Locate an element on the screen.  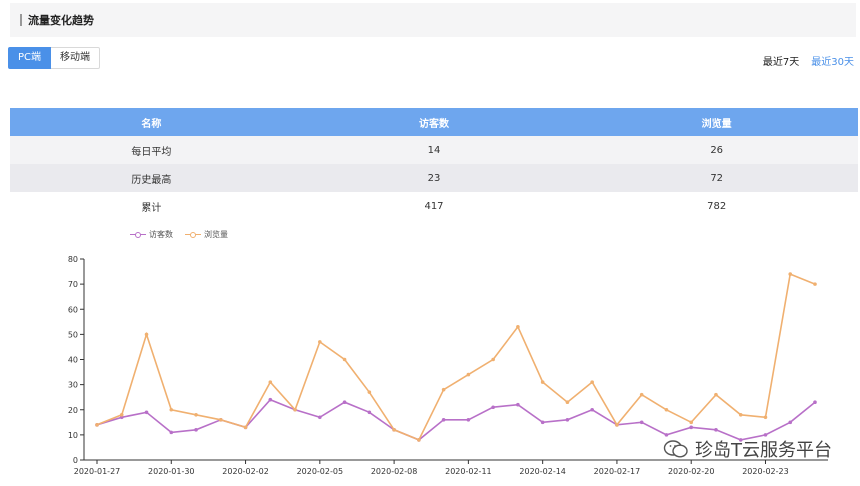
section-header: 流量变化趋势 is located at coordinates (433, 20).